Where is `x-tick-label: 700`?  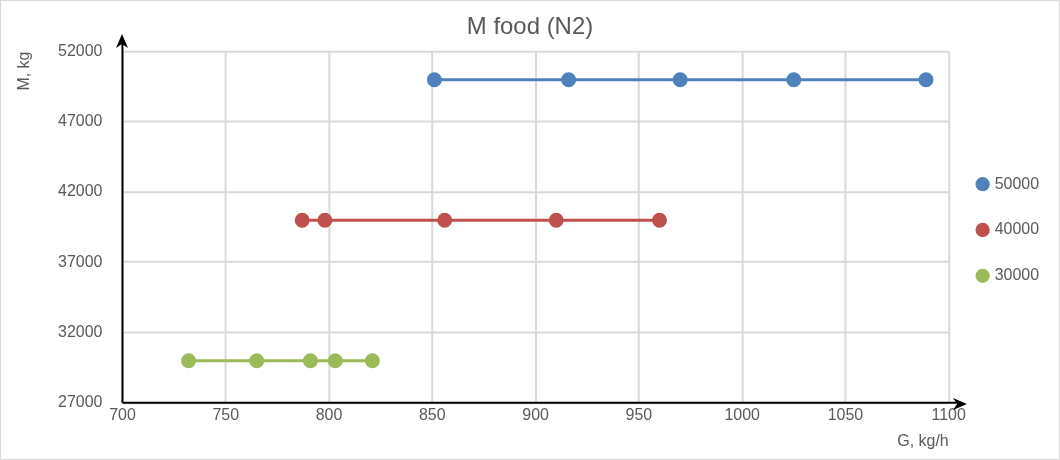 x-tick-label: 700 is located at coordinates (122, 414).